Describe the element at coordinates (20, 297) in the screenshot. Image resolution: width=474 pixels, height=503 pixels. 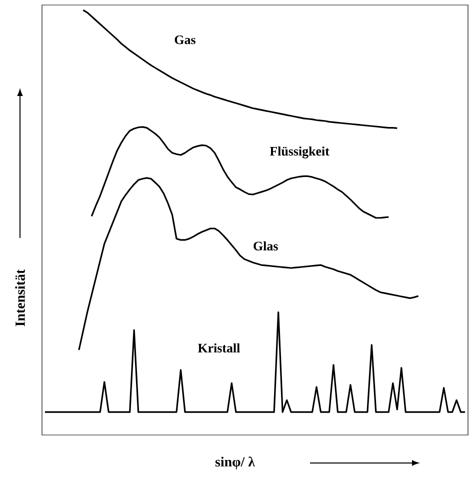
I see `y-axis-title: Intensität` at that location.